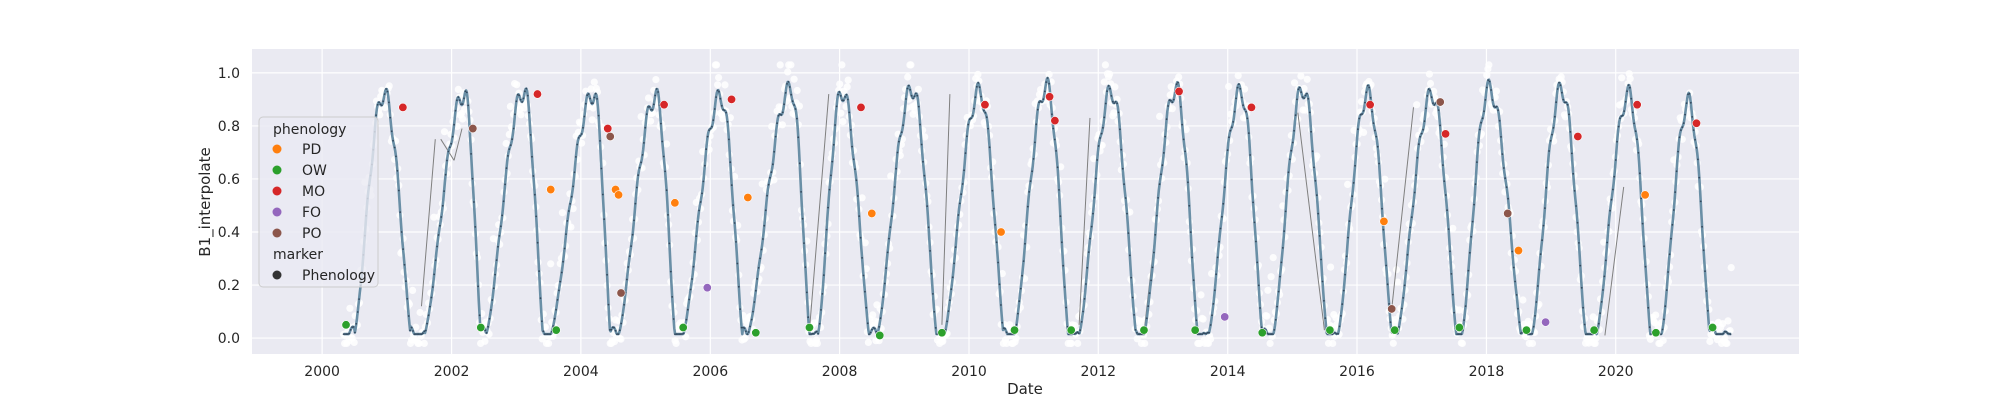 This screenshot has height=400, width=2000. What do you see at coordinates (1144, 330) in the screenshot?
I see `phenology-point-ow` at bounding box center [1144, 330].